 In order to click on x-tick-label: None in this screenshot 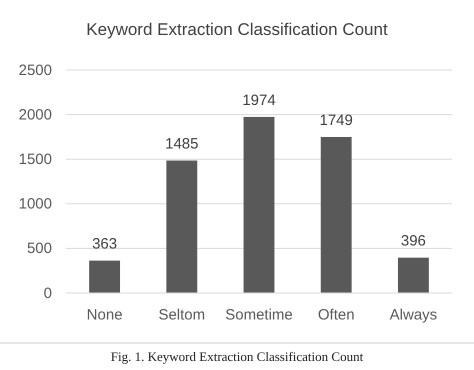, I will do `click(104, 315)`.